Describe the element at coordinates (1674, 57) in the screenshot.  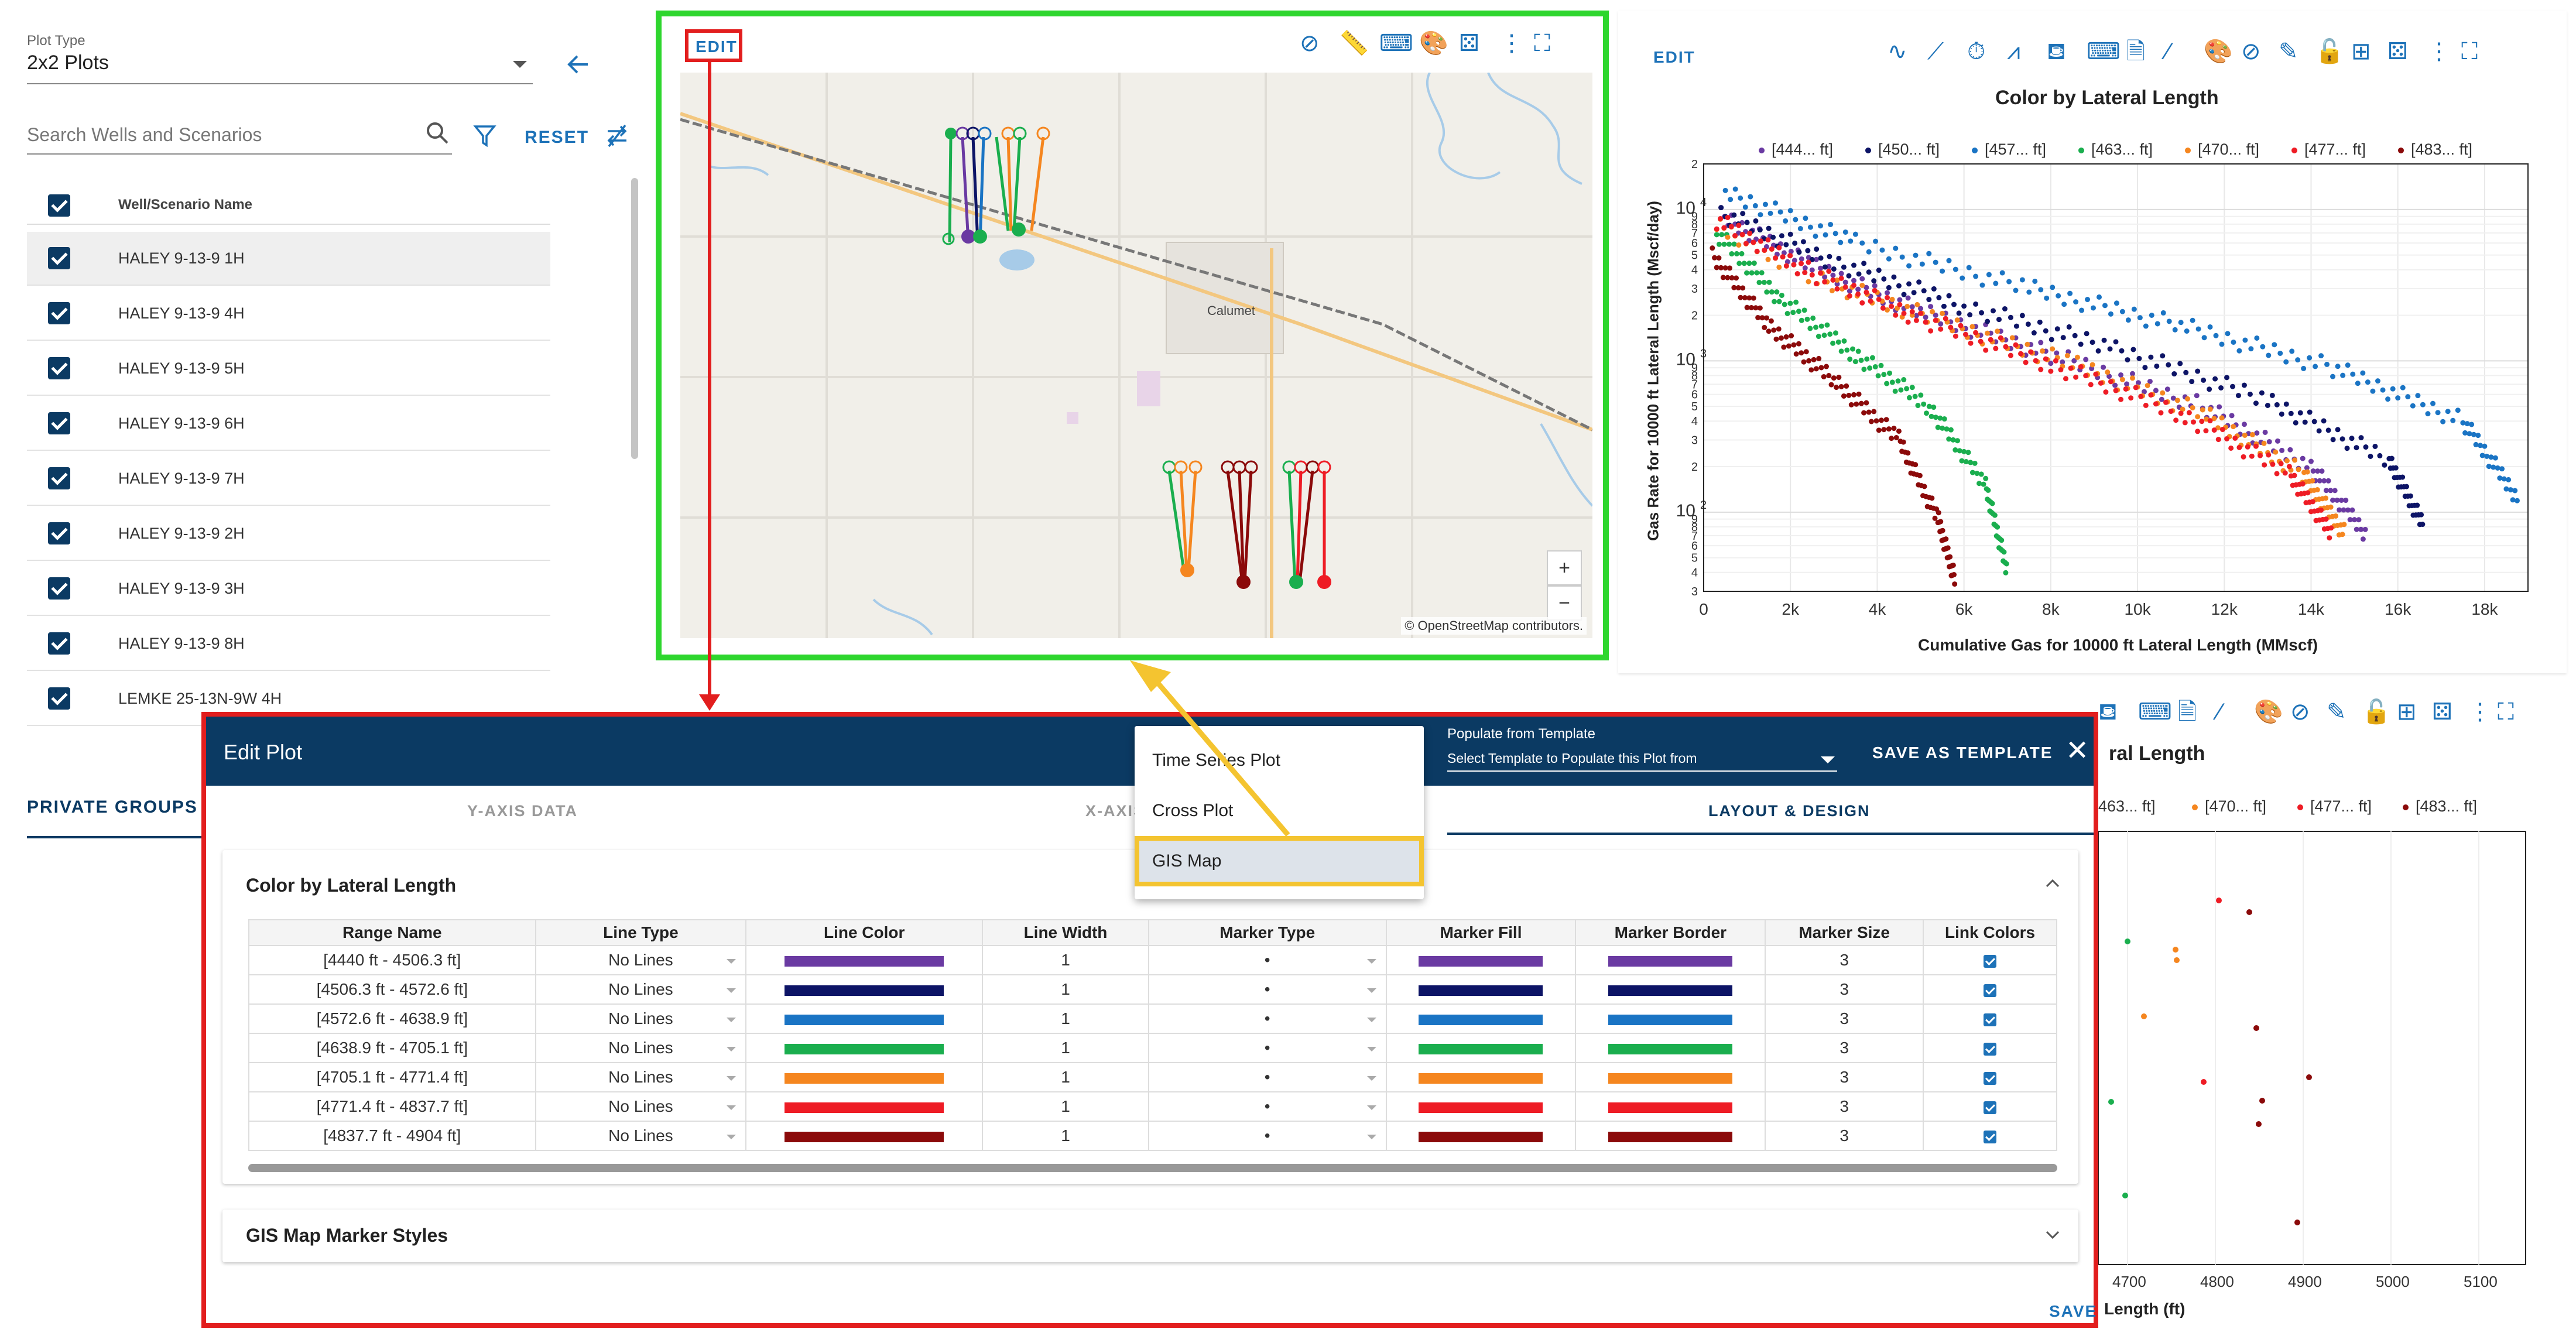
I see `chart-edit-button: EDIT` at that location.